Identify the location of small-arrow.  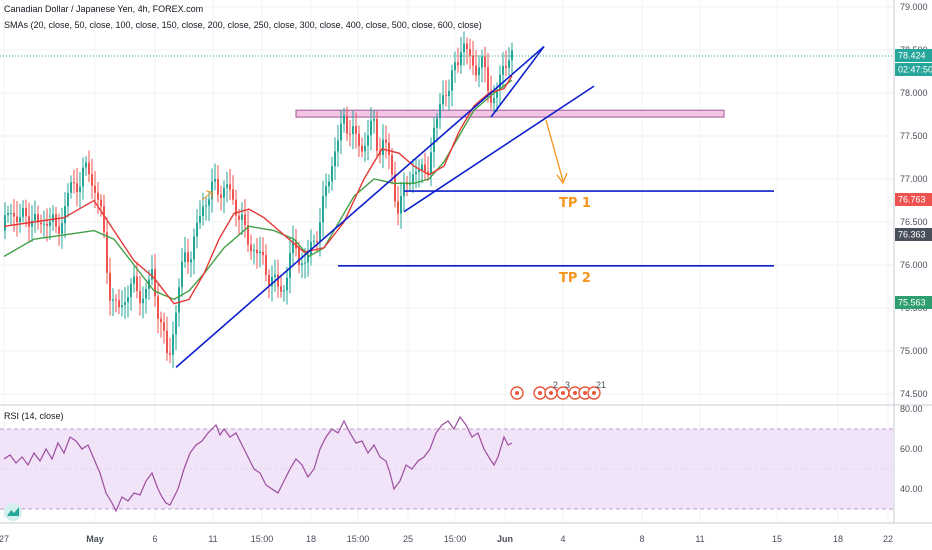
(207, 195).